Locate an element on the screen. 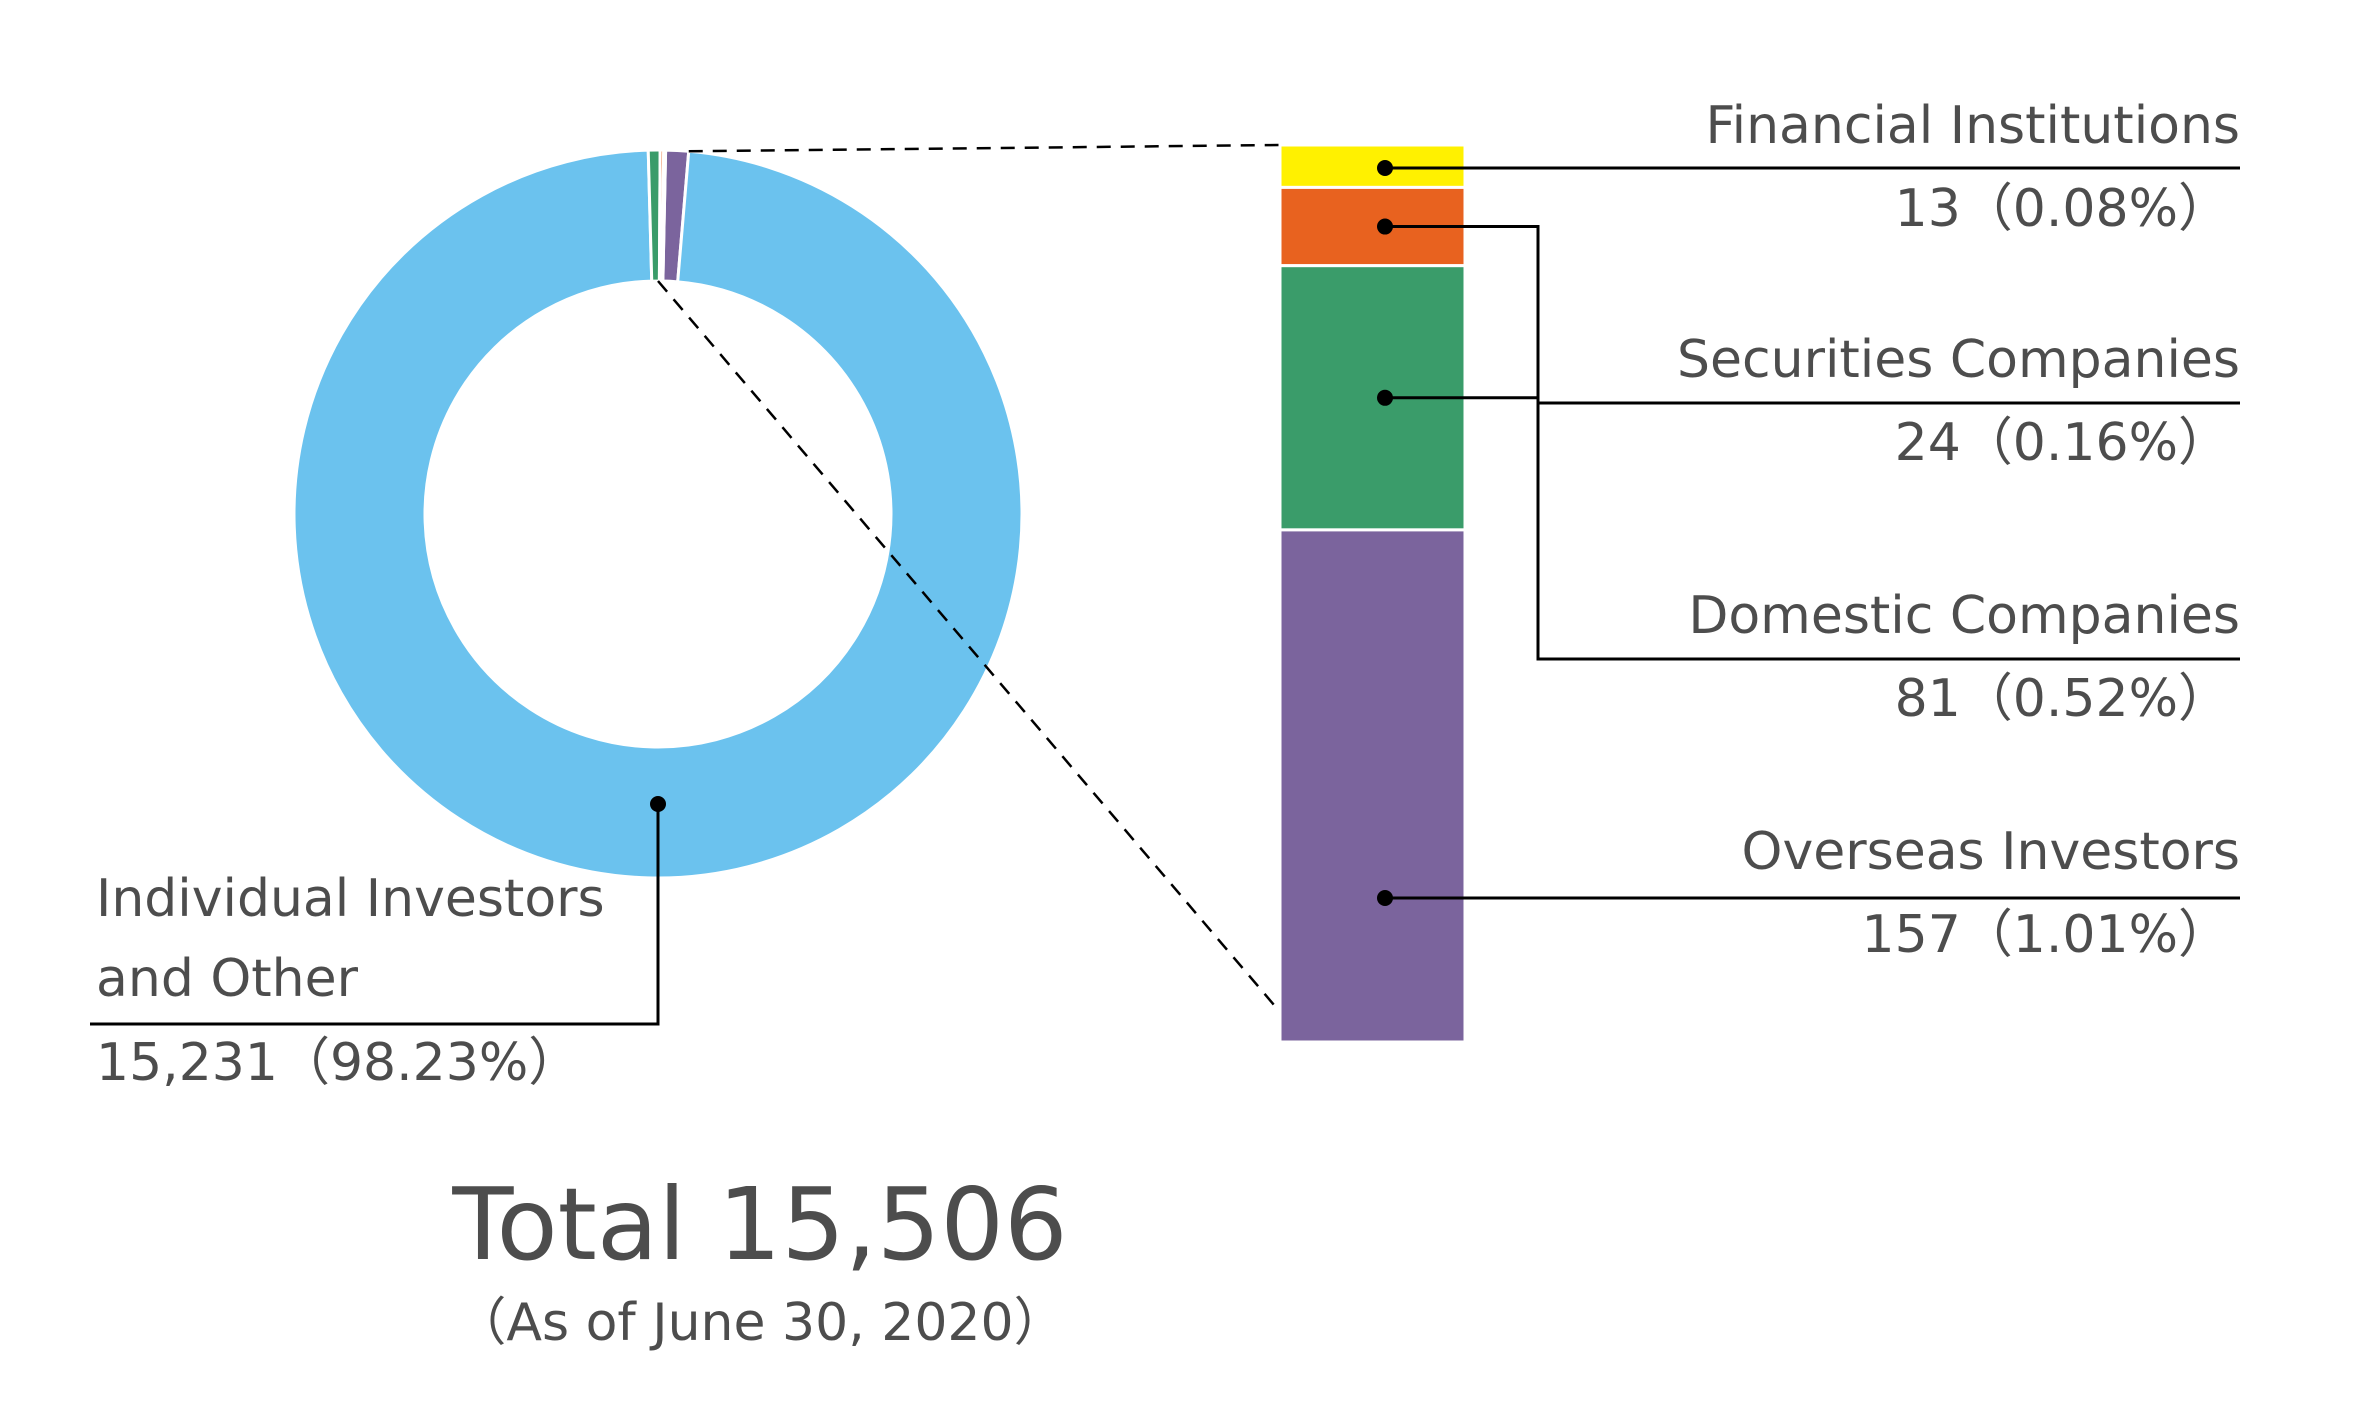 The image size is (2360, 1424). as-of-date-label: （As of June 30, 2020） is located at coordinates (760, 1323).